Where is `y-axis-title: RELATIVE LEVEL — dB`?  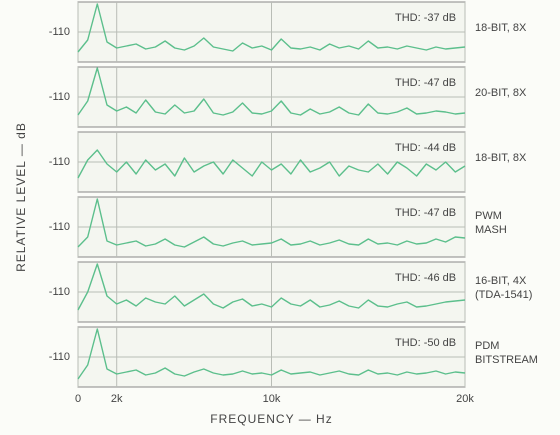 y-axis-title: RELATIVE LEVEL — dB is located at coordinates (21, 197).